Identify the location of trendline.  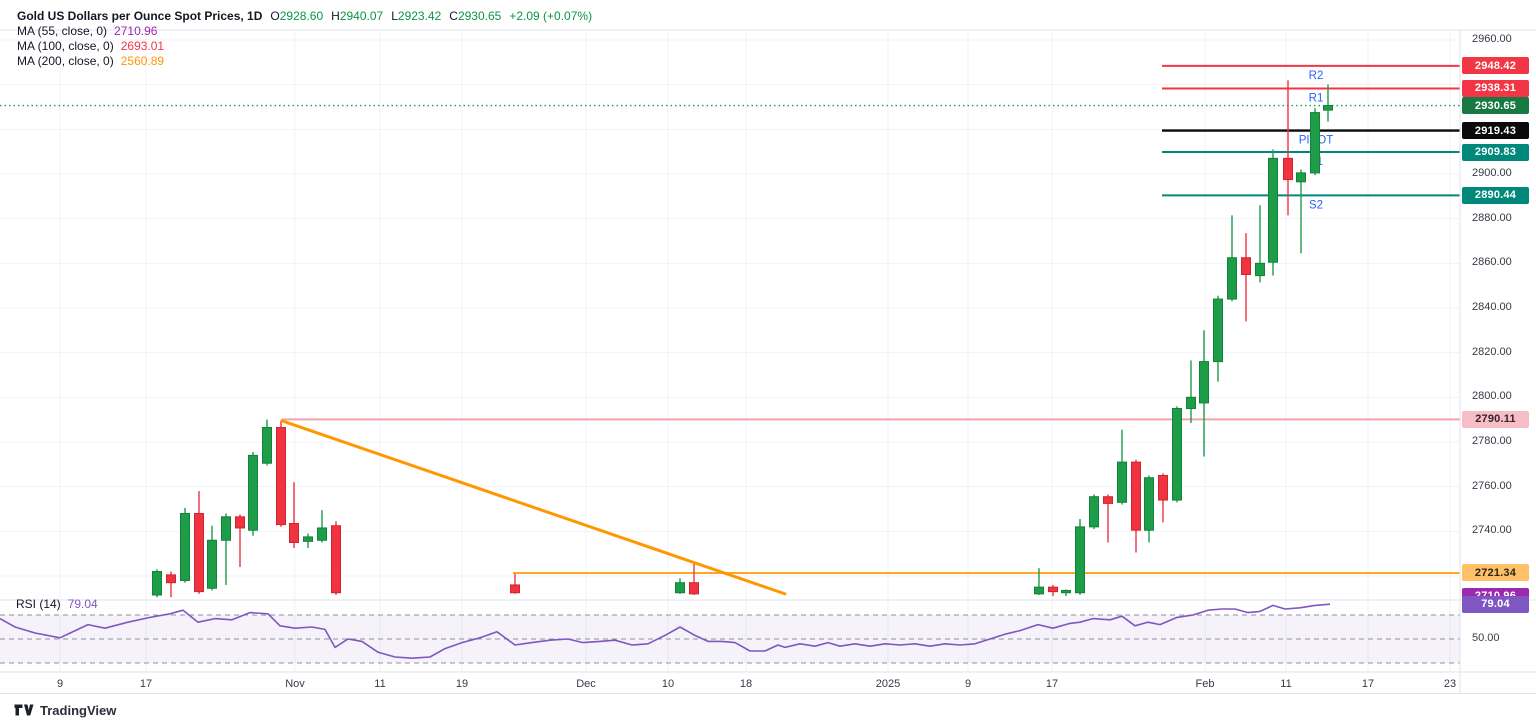
(533, 507).